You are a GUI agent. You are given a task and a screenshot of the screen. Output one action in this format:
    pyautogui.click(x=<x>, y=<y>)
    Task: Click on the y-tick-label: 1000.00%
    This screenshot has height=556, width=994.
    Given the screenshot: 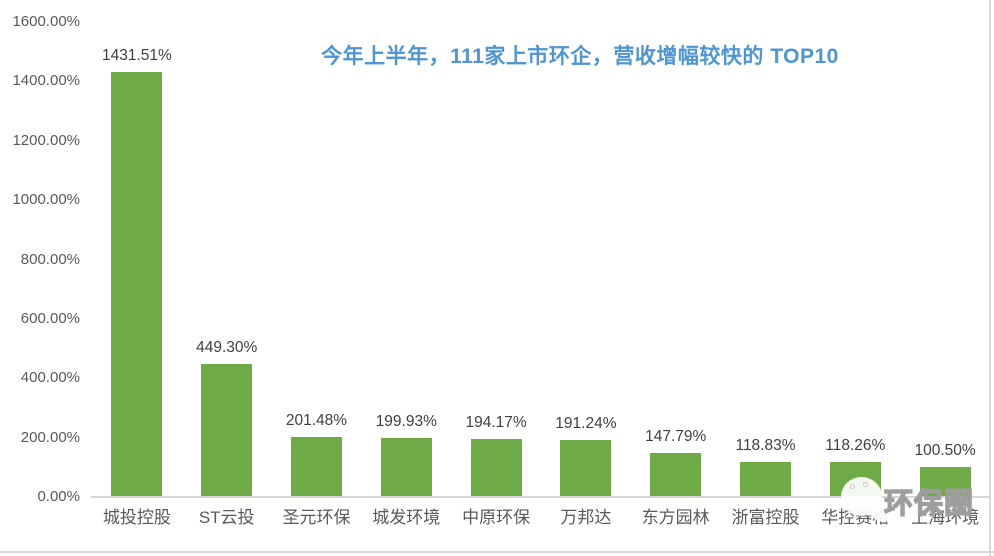 What is the action you would take?
    pyautogui.click(x=46, y=200)
    